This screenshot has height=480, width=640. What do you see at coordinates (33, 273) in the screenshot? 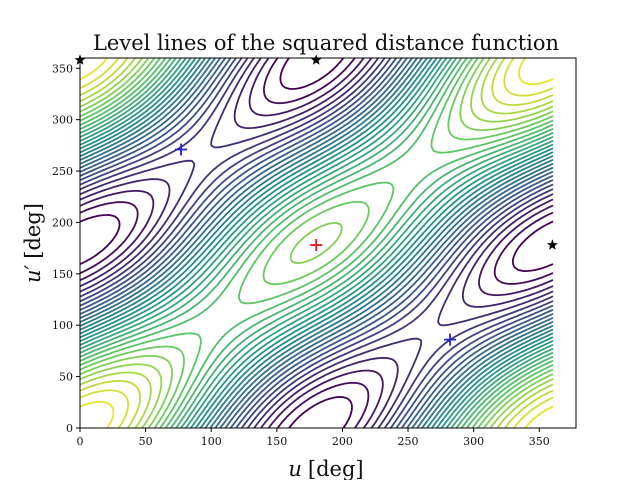
I see `y-axis-variable: u′` at bounding box center [33, 273].